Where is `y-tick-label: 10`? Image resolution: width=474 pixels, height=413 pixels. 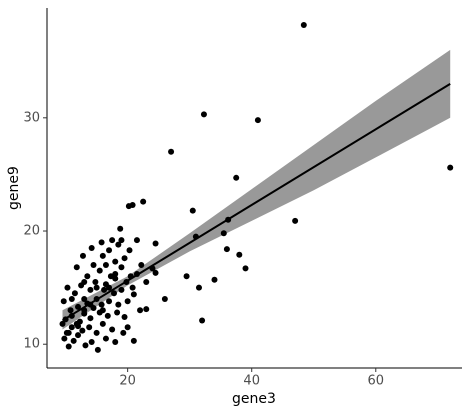
y-tick-label: 10 is located at coordinates (31, 344).